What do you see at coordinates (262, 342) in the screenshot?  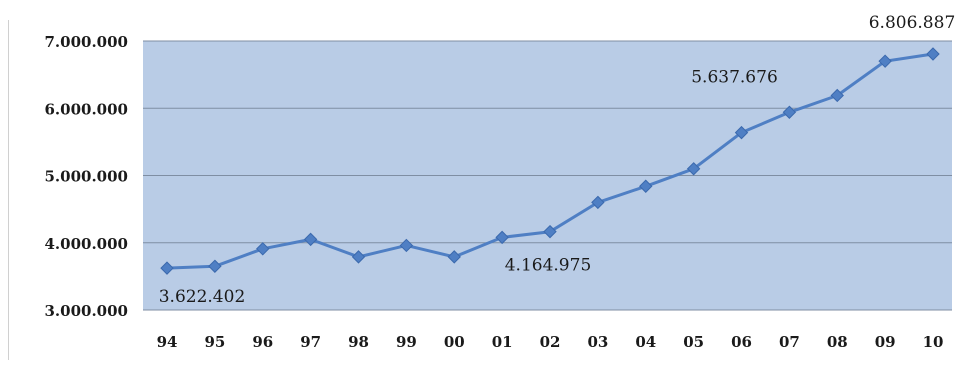 I see `x-tick-label: 96` at bounding box center [262, 342].